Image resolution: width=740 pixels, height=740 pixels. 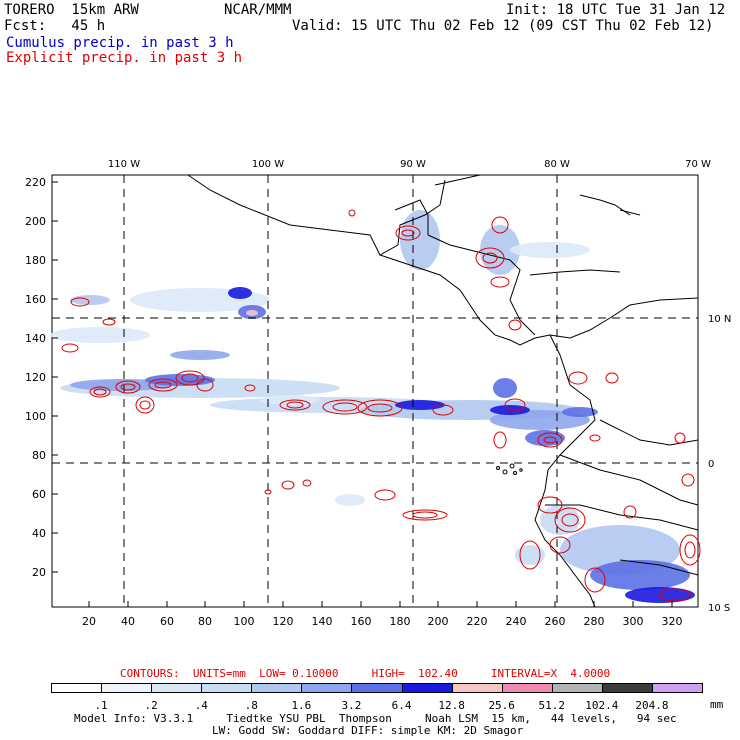 What do you see at coordinates (451, 705) in the screenshot?
I see `colorbar-value: 12.8` at bounding box center [451, 705].